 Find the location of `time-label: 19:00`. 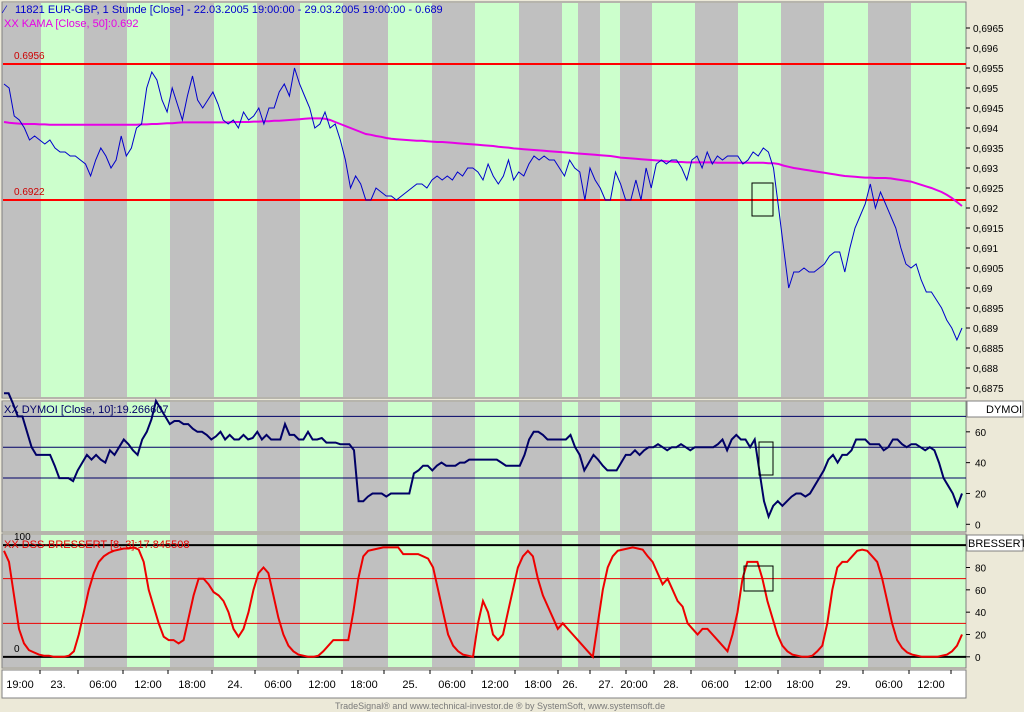

time-label: 19:00 is located at coordinates (20, 685).